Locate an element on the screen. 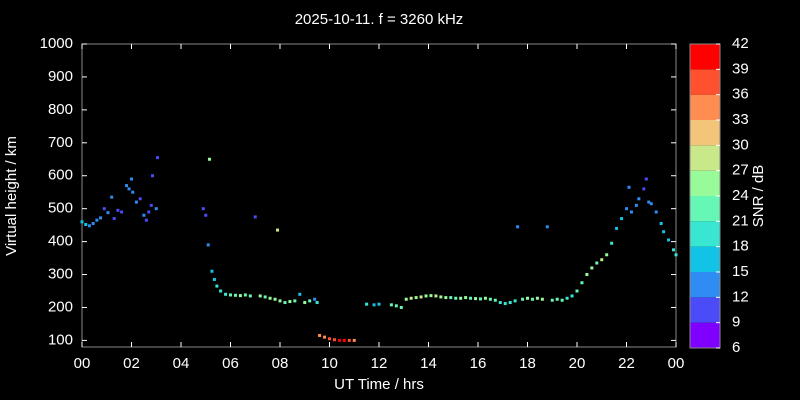  y-tick-label: 300 is located at coordinates (60, 274).